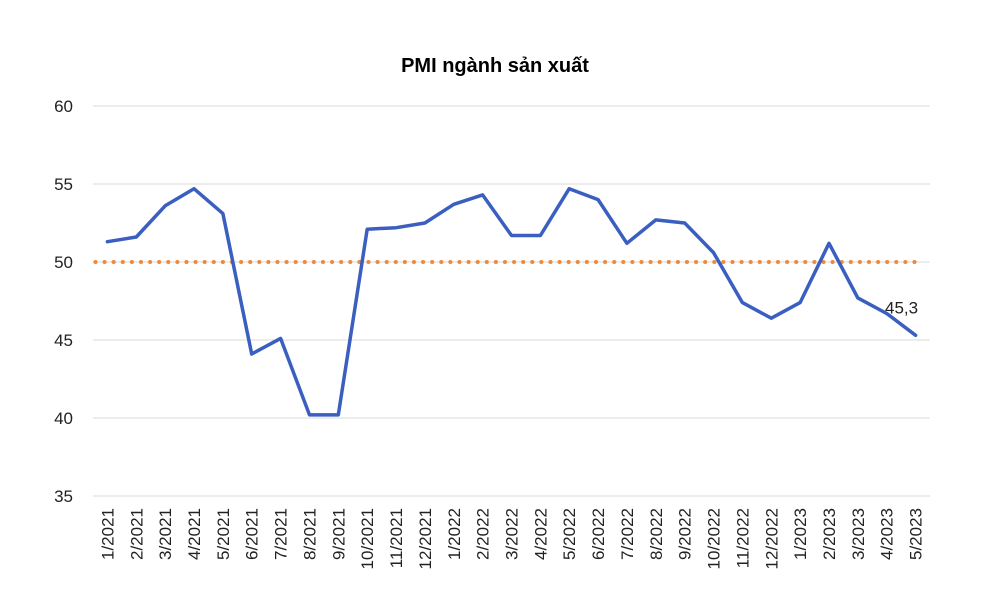 Image resolution: width=1000 pixels, height=605 pixels. Describe the element at coordinates (540, 534) in the screenshot. I see `x-tick-label: 4/2022` at that location.